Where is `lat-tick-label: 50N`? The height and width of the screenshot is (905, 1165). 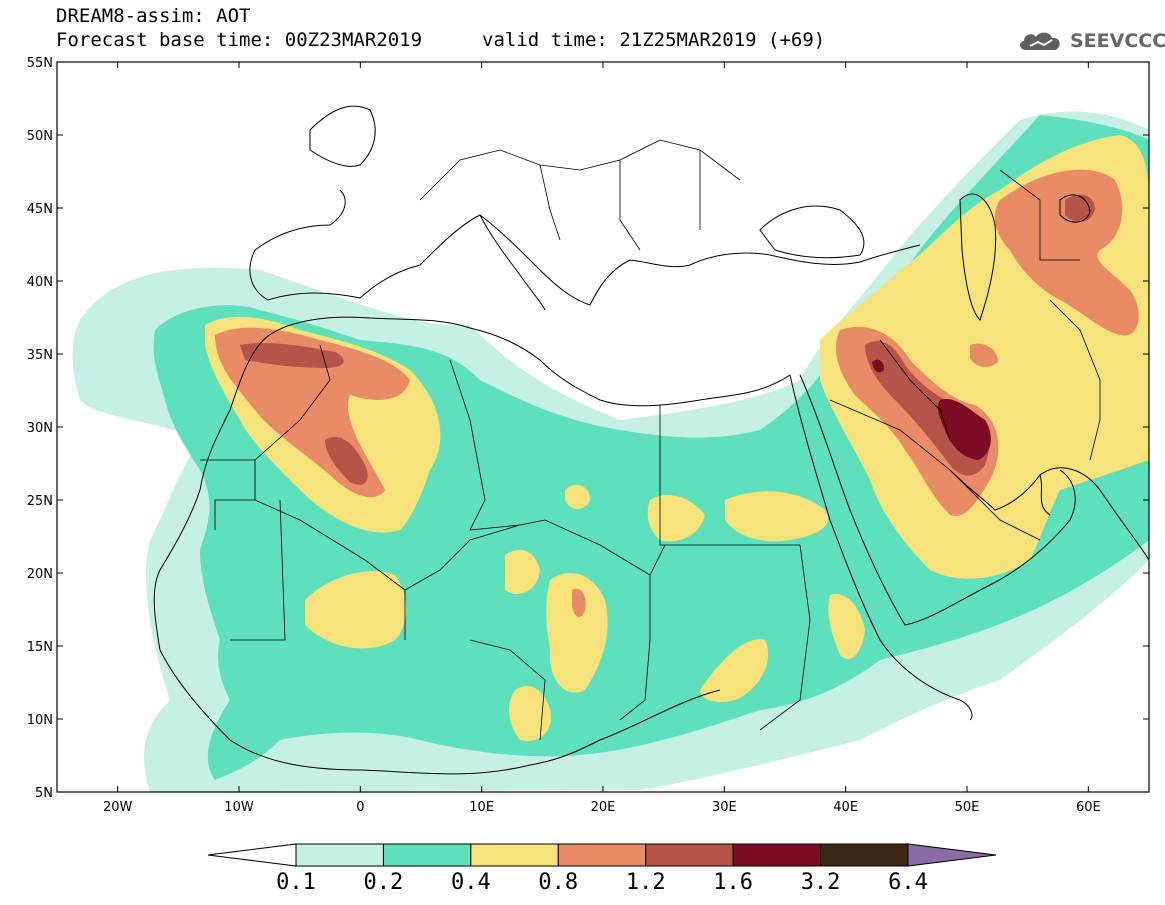 lat-tick-label: 50N is located at coordinates (40, 136).